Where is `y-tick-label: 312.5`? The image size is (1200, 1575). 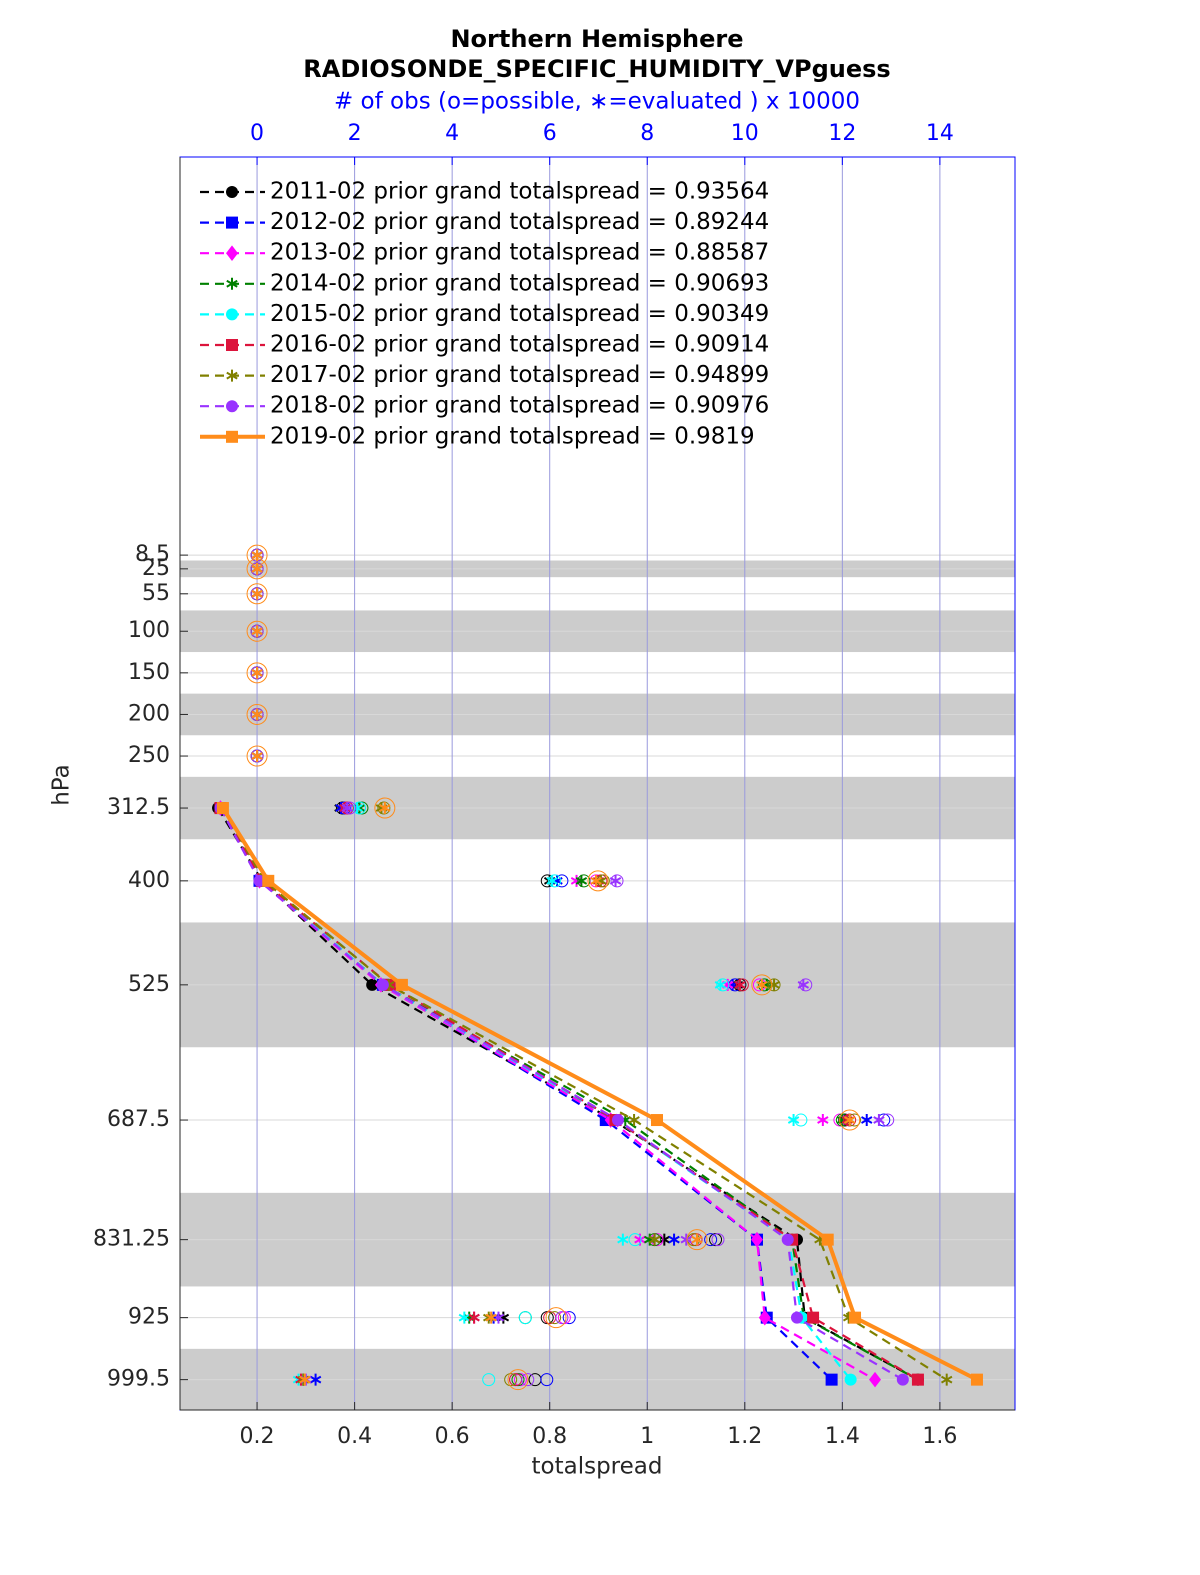
y-tick-label: 312.5 is located at coordinates (138, 807).